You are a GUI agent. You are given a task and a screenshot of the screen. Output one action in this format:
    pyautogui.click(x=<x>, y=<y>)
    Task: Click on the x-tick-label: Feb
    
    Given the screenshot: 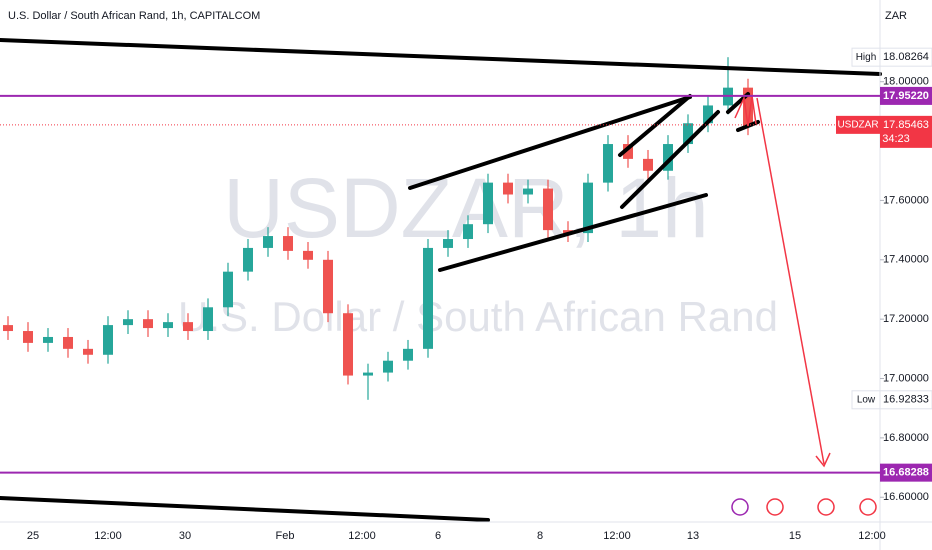 What is the action you would take?
    pyautogui.click(x=285, y=536)
    